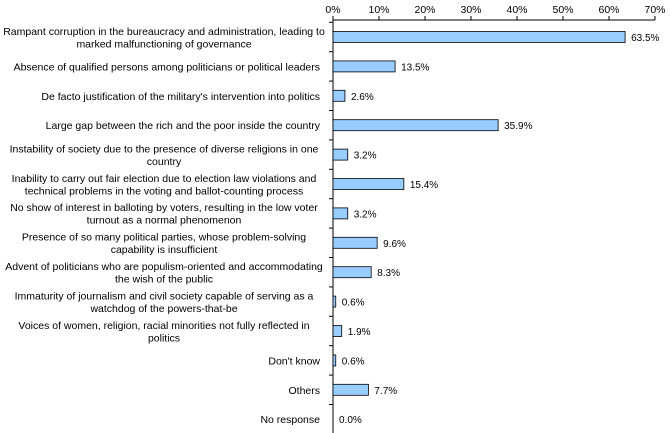 This screenshot has width=670, height=433. I want to click on category-label: Don't know, so click(294, 361).